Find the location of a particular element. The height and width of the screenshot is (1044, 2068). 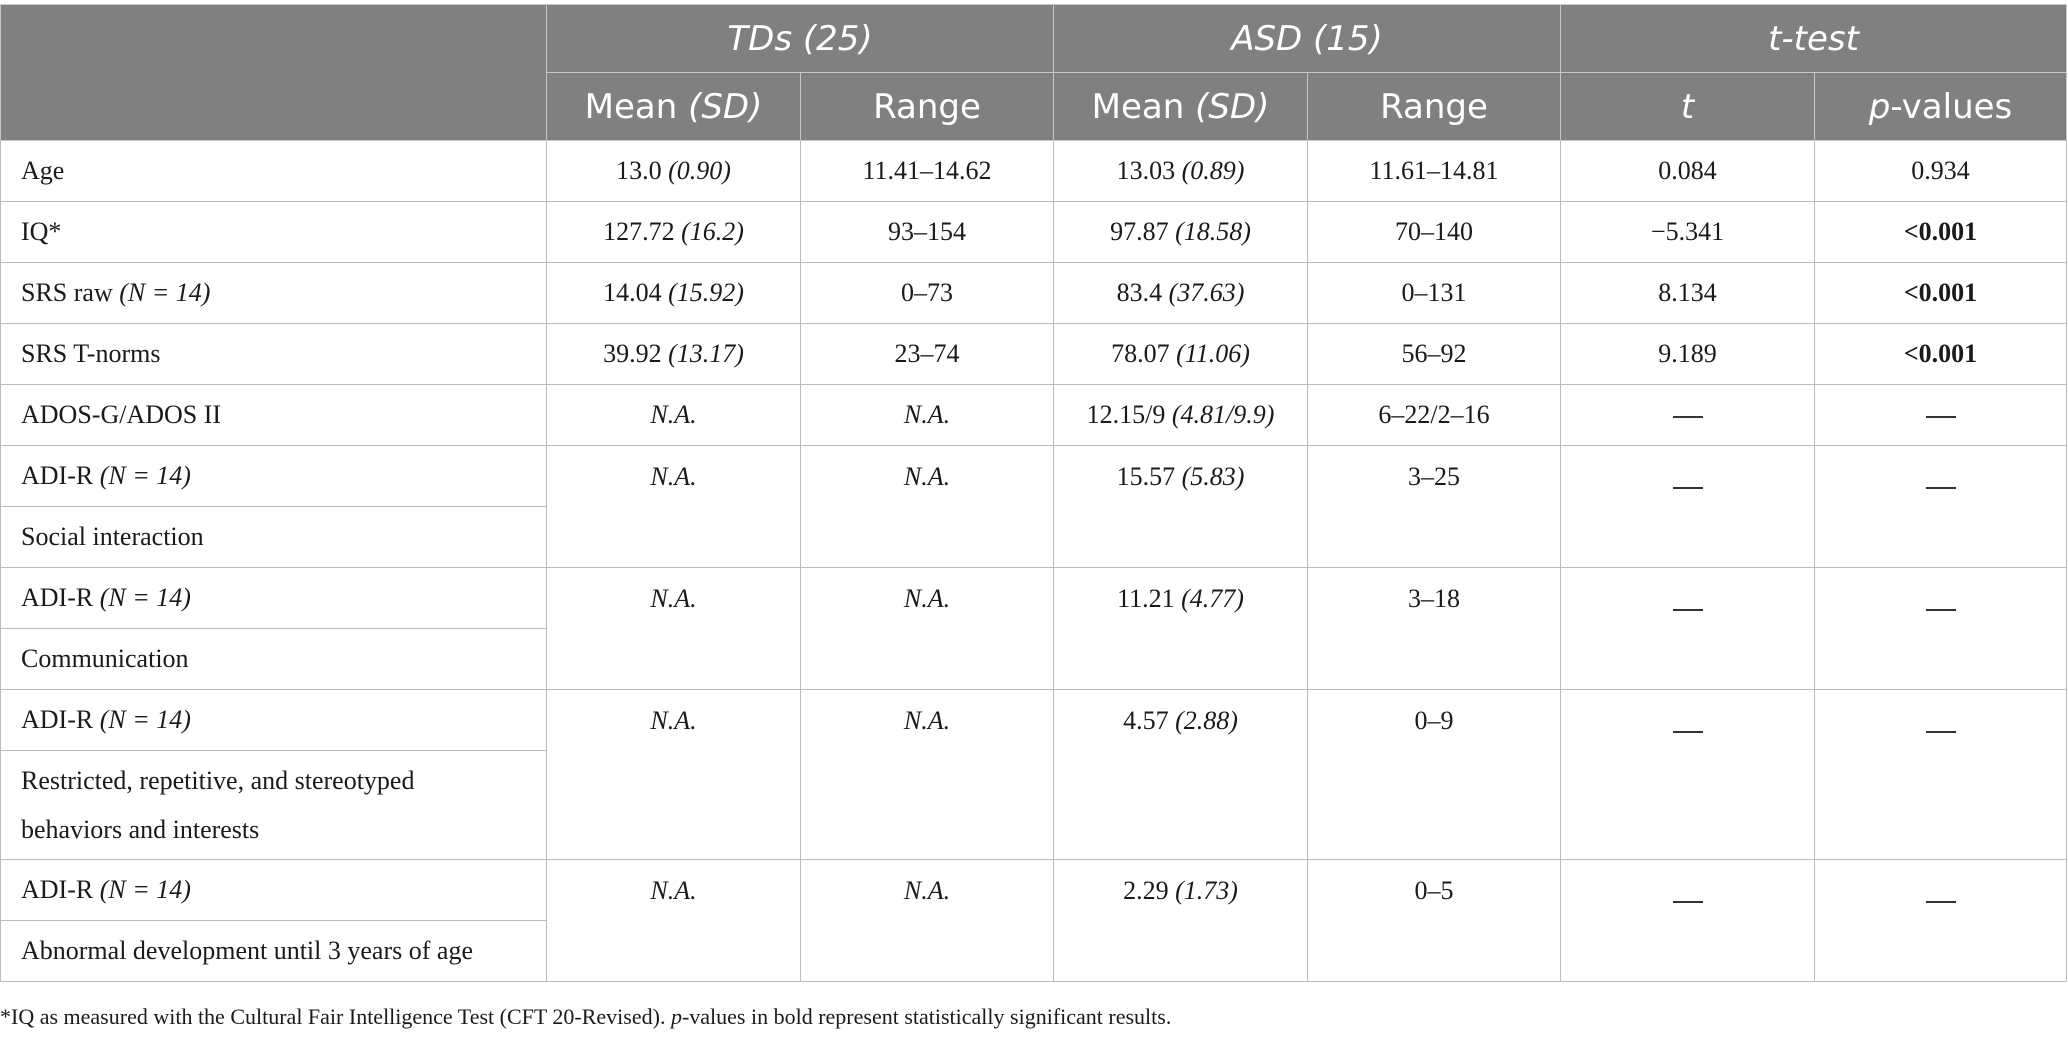

header-group-asd: ASD (15) is located at coordinates (1307, 38).